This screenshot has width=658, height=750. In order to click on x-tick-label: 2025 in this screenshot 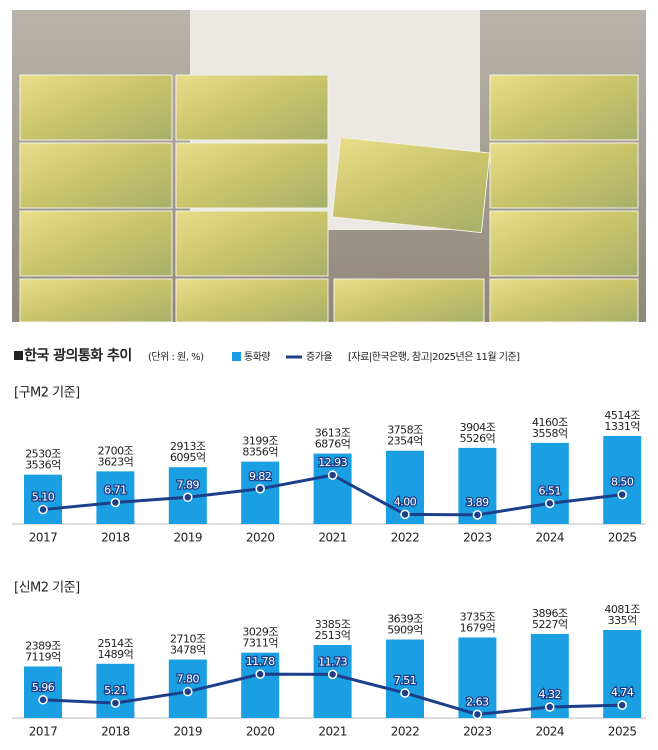, I will do `click(622, 732)`.